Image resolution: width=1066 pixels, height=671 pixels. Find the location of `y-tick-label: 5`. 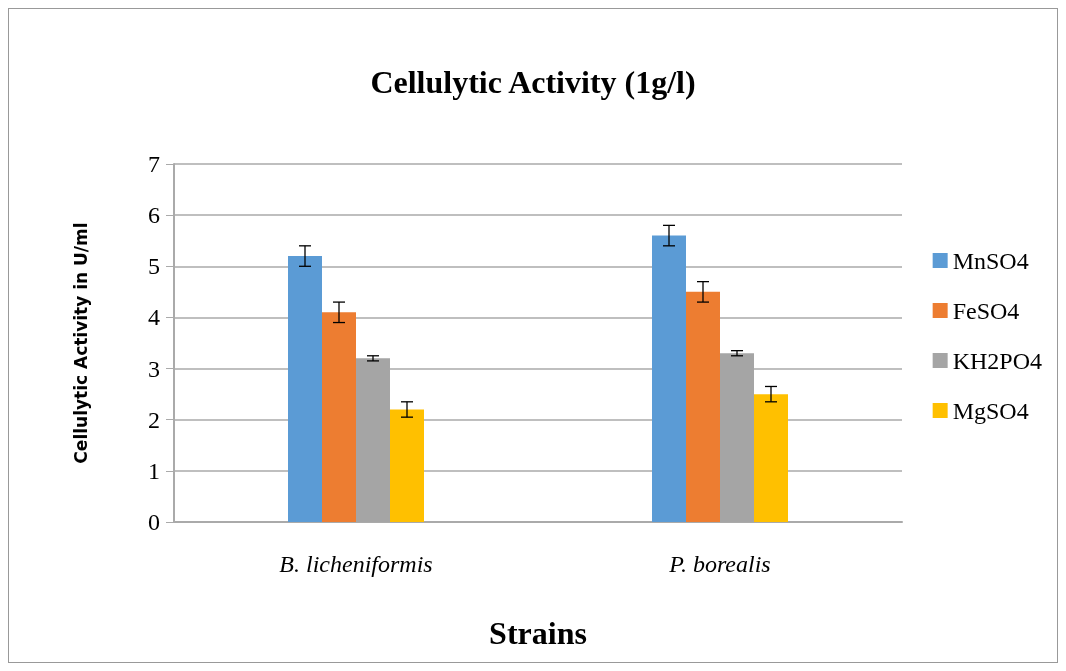

y-tick-label: 5 is located at coordinates (154, 266).